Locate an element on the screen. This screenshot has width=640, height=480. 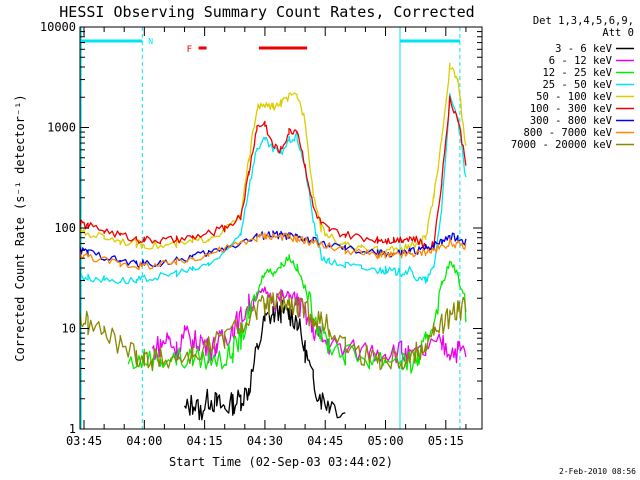
legend-label-4: 50 - 100 keV is located at coordinates (574, 97).